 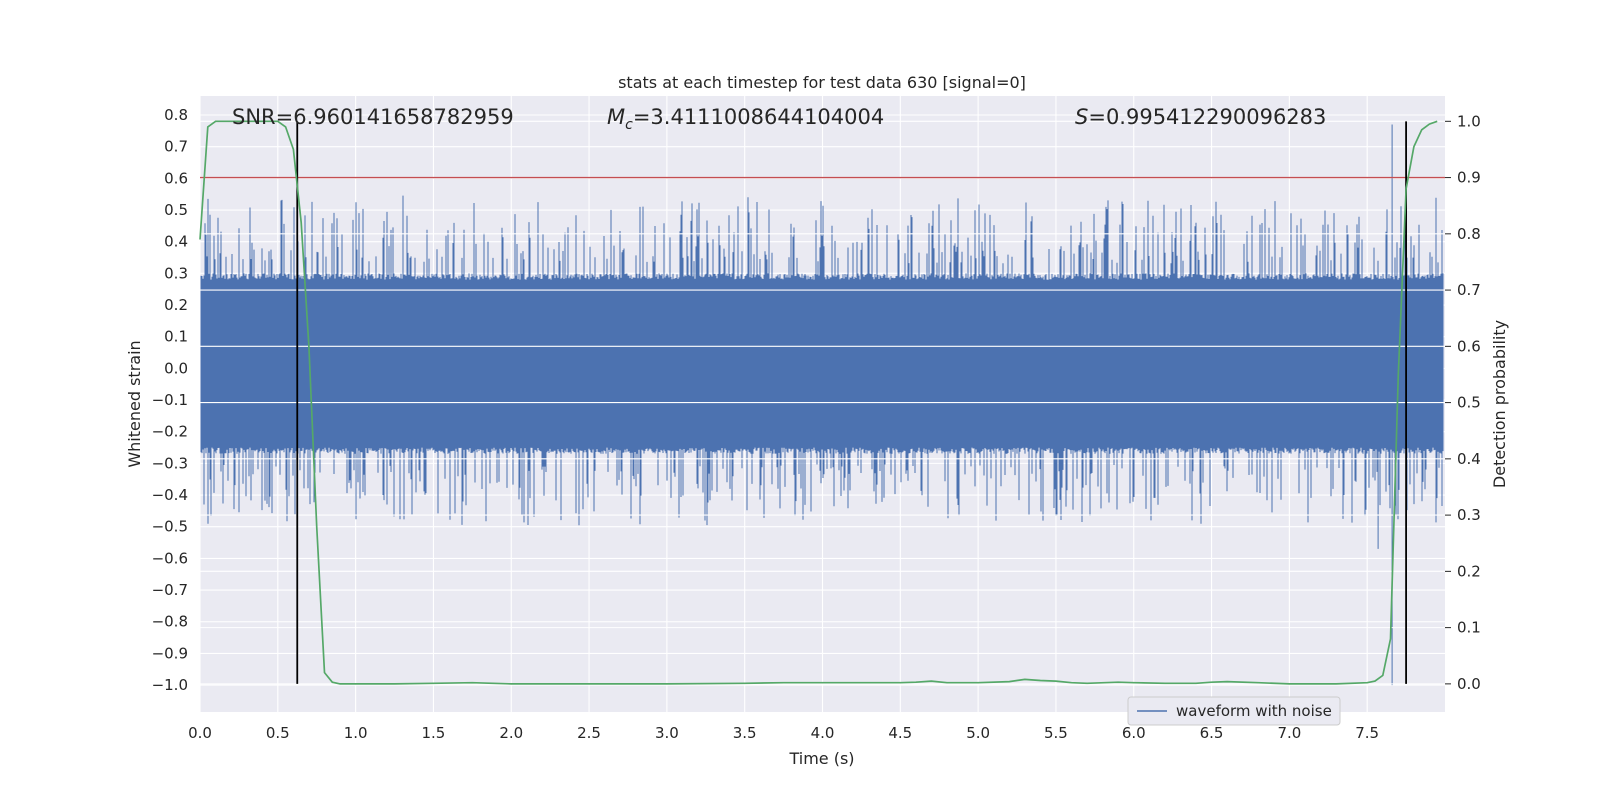 I want to click on x-axis-label: Time (s), so click(x=821, y=758).